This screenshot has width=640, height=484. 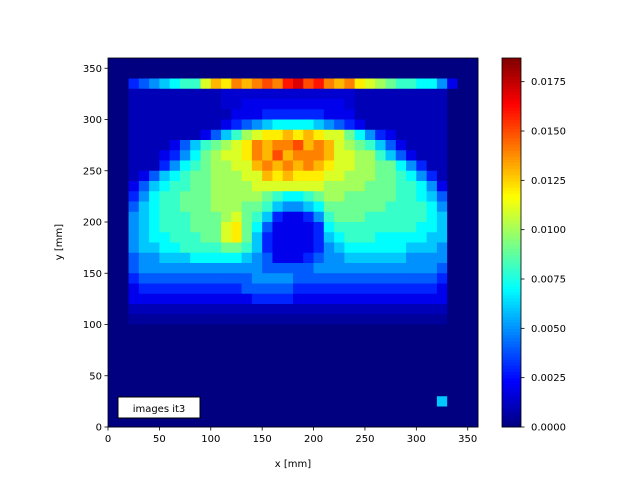 What do you see at coordinates (99, 428) in the screenshot?
I see `y-tick-label: 0` at bounding box center [99, 428].